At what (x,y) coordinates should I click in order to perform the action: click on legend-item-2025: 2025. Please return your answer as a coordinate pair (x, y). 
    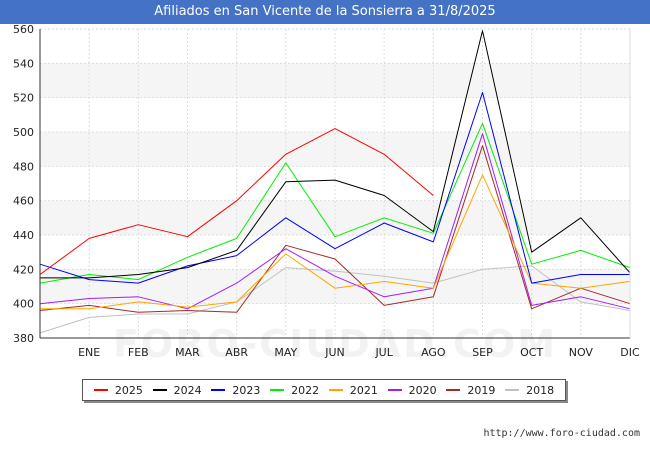
    Looking at the image, I should click on (118, 390).